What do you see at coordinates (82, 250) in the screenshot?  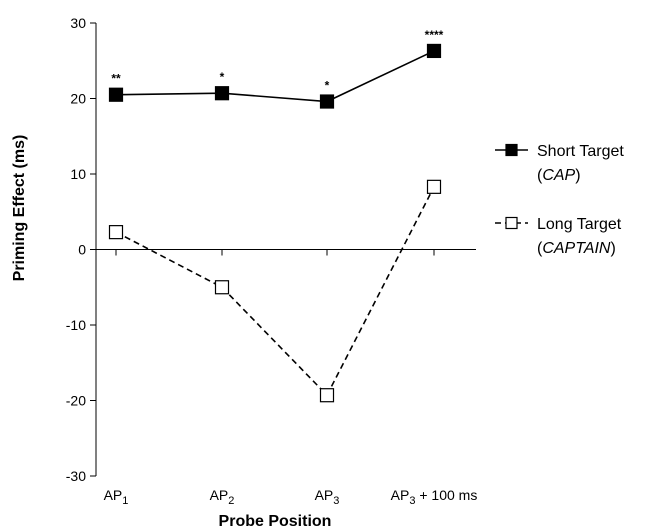 I see `y-tick-label: 0` at bounding box center [82, 250].